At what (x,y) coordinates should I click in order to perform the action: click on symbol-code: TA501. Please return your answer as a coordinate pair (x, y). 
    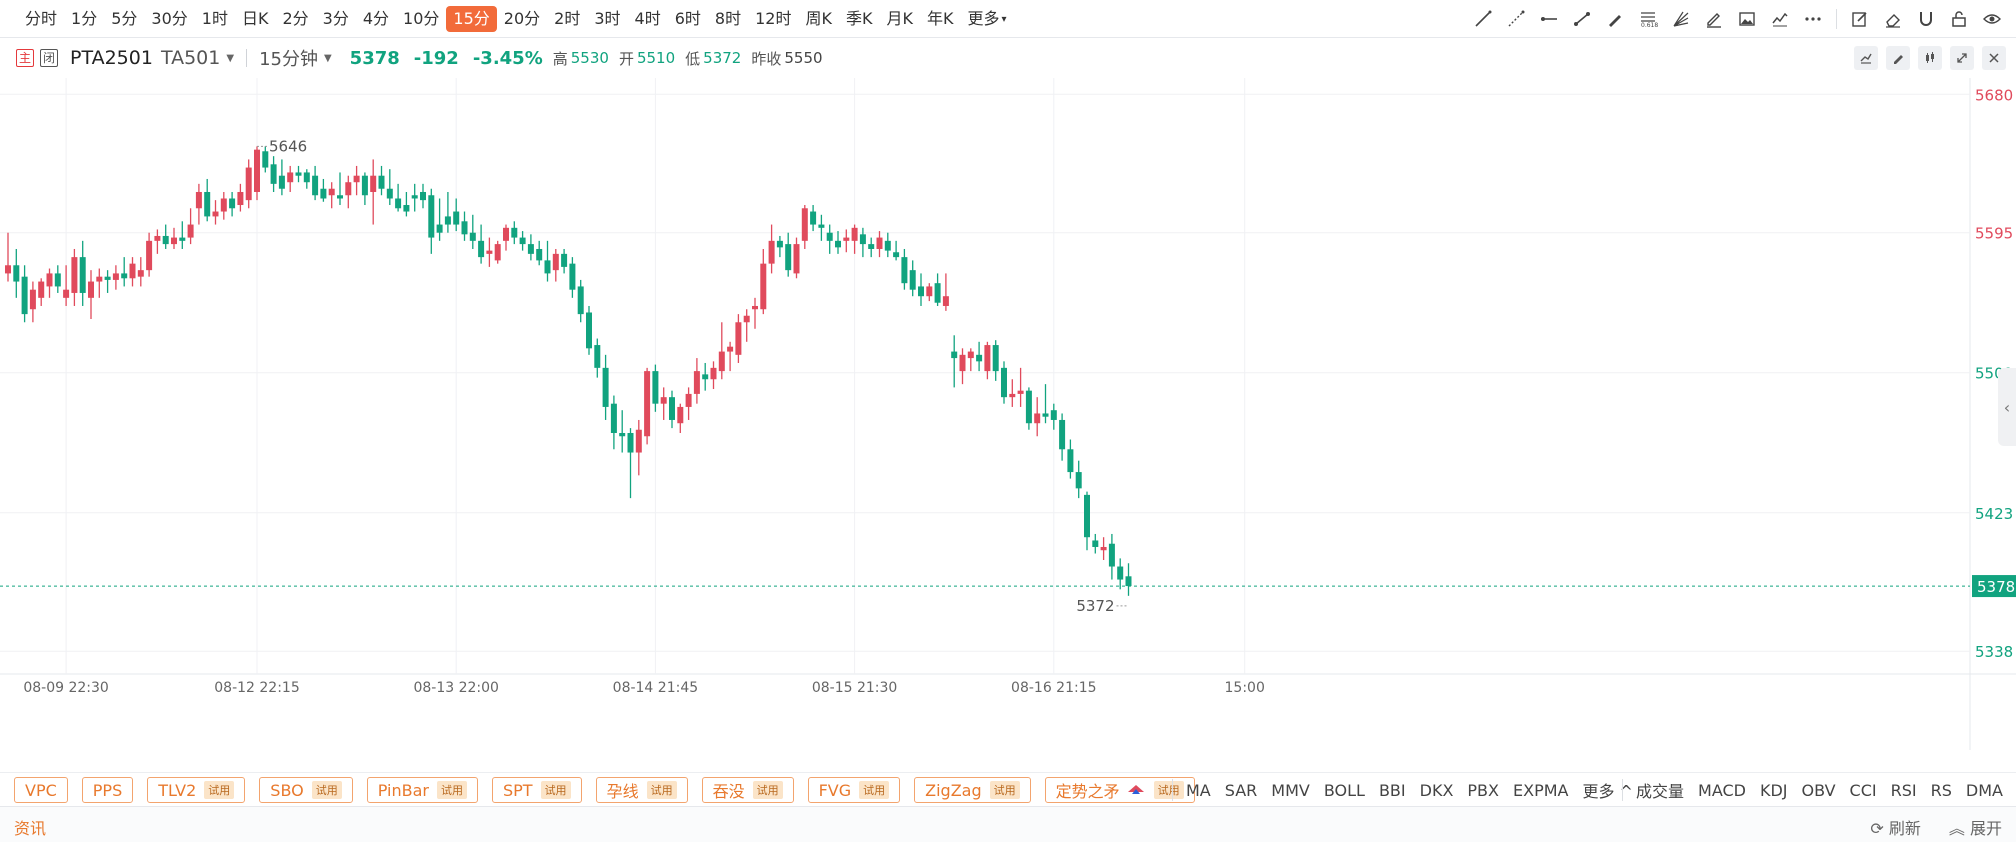
    Looking at the image, I should click on (190, 58).